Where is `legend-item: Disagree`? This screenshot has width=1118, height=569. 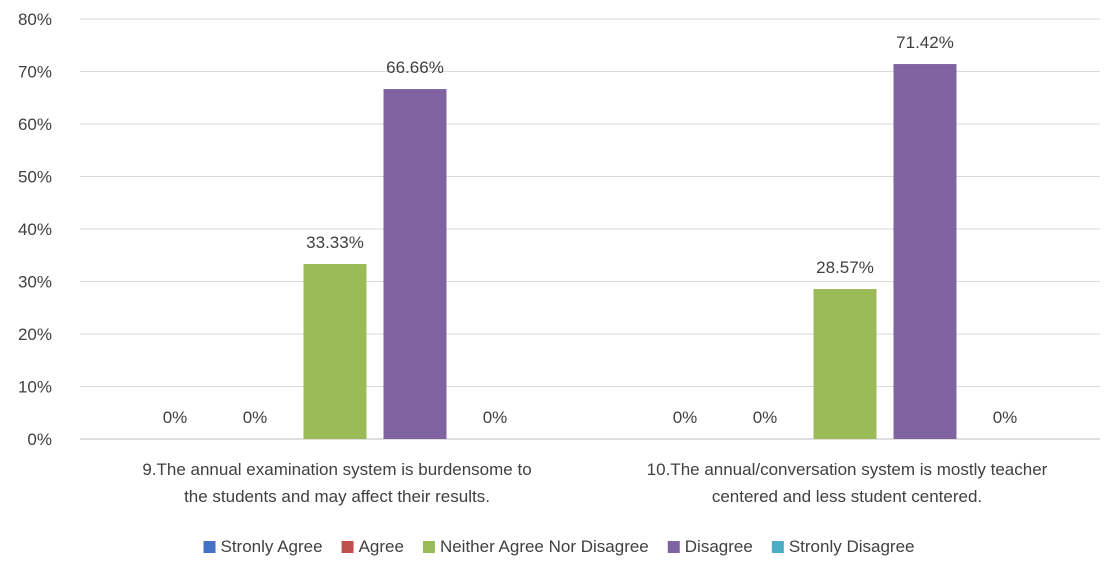
legend-item: Disagree is located at coordinates (710, 546).